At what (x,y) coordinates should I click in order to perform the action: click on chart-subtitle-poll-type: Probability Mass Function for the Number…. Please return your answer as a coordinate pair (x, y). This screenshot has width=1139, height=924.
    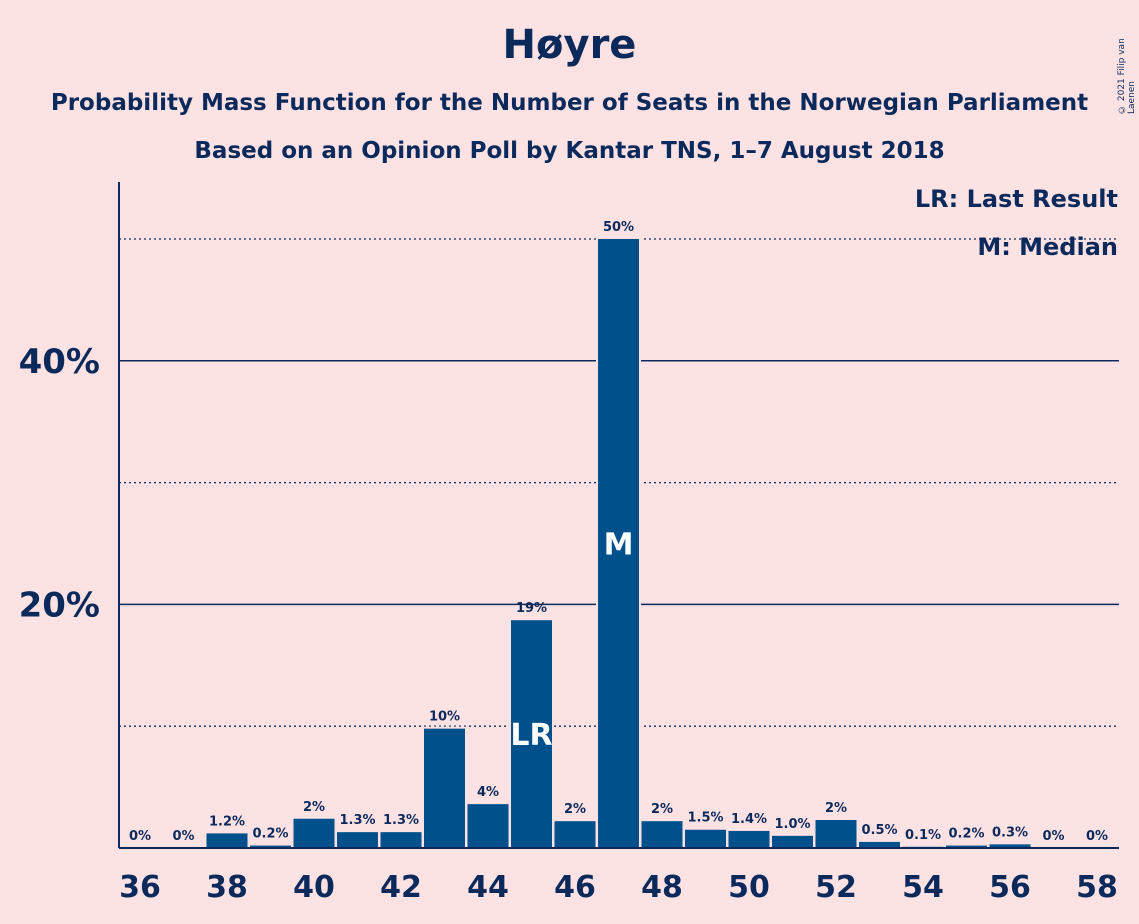
    Looking at the image, I should click on (569, 103).